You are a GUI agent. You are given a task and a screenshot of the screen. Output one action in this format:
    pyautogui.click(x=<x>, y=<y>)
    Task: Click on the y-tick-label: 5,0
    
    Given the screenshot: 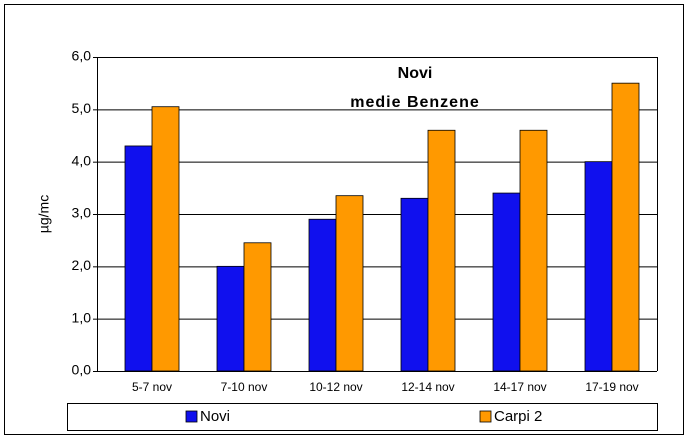 What is the action you would take?
    pyautogui.click(x=82, y=108)
    